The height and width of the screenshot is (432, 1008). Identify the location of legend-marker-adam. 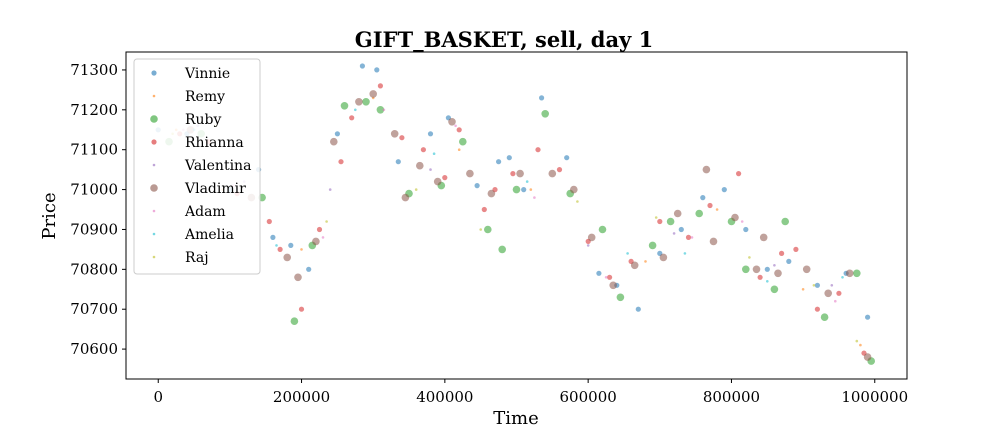
(154, 211).